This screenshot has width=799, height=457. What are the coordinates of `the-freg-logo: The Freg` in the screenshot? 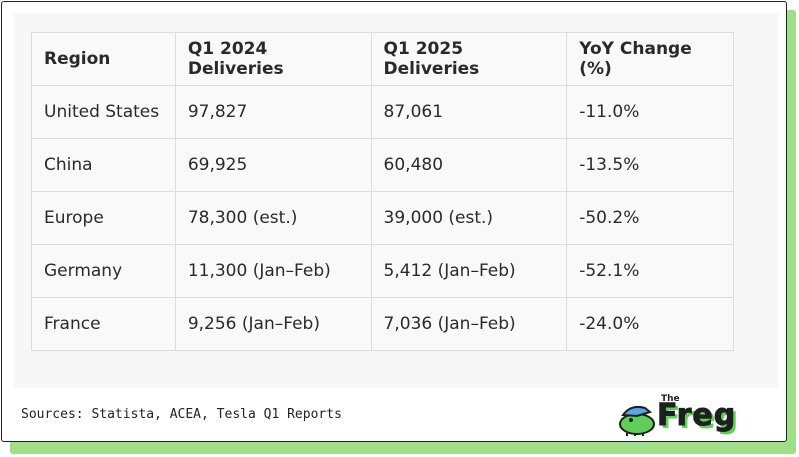 It's located at (689, 417).